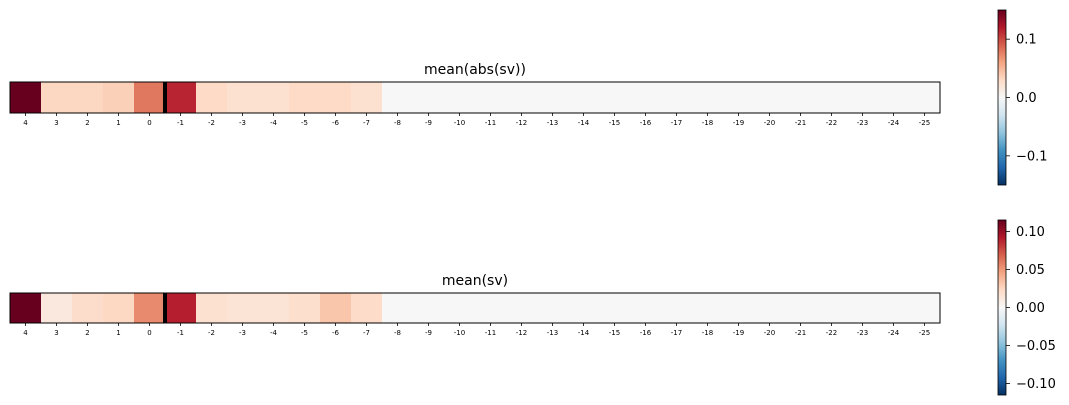 Image resolution: width=1069 pixels, height=405 pixels. Describe the element at coordinates (1002, 307) in the screenshot. I see `colorbar-gradient` at that location.